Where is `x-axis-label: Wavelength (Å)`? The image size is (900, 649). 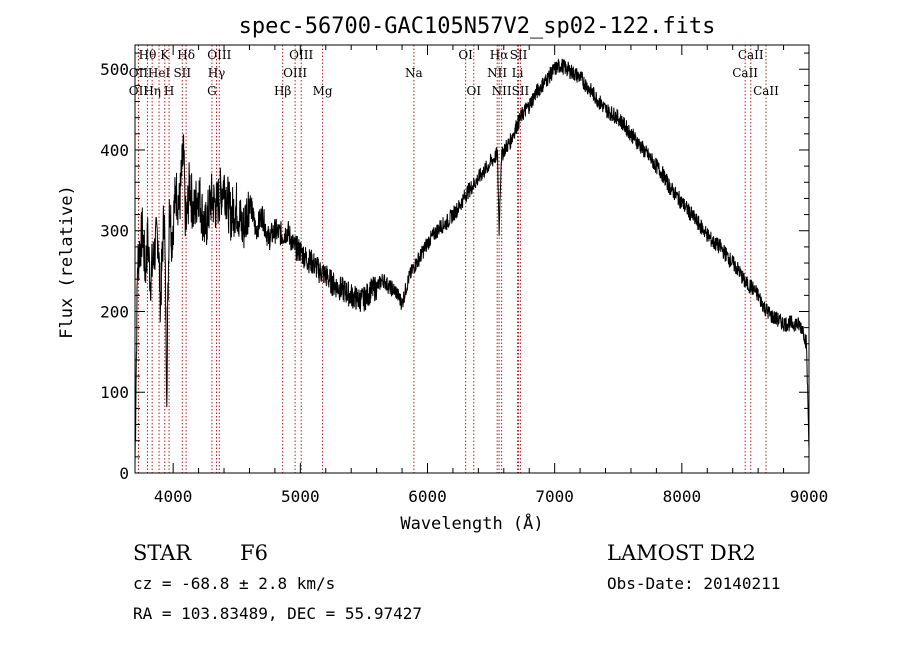
x-axis-label: Wavelength (Å) is located at coordinates (471, 523).